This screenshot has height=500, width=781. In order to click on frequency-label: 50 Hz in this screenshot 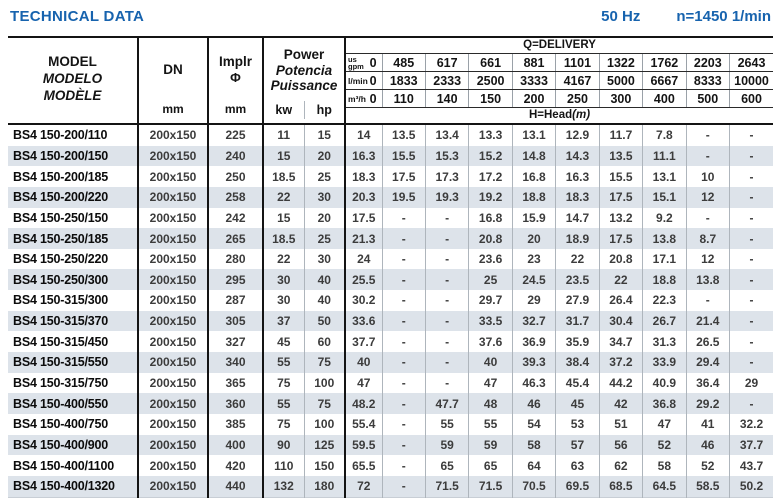, I will do `click(621, 16)`.